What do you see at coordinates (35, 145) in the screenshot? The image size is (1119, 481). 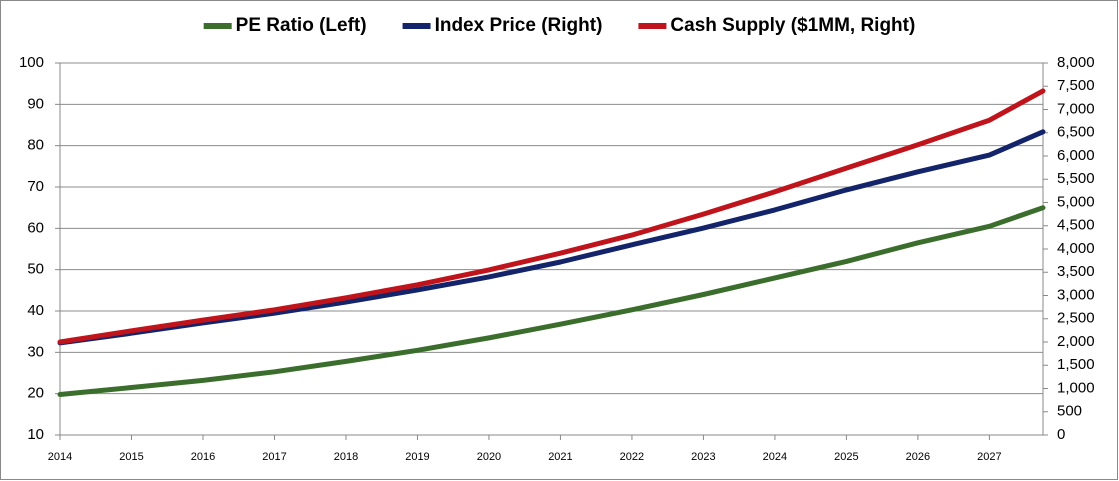 I see `y-tick-label: 80` at bounding box center [35, 145].